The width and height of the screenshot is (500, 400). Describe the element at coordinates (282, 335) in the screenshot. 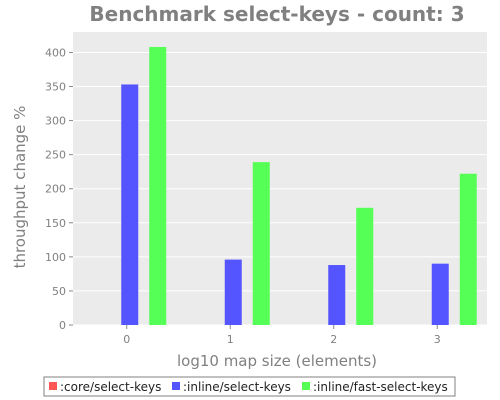

I see `x-axis-ticks: 0 1 2 3` at that location.